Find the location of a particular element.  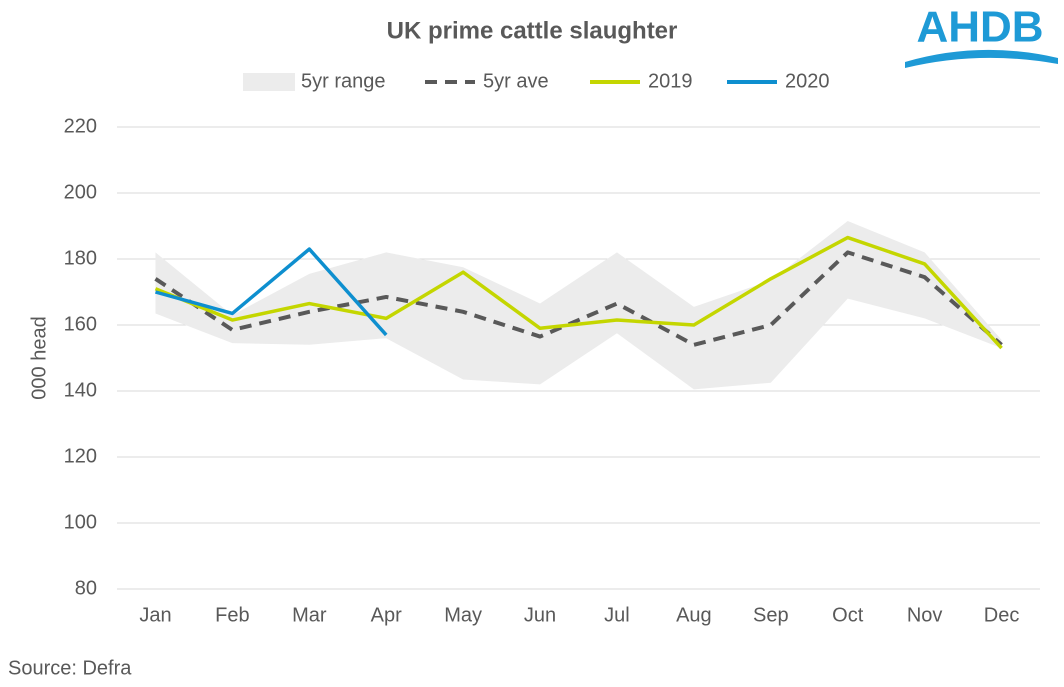

x-tick-label: Feb is located at coordinates (232, 615).